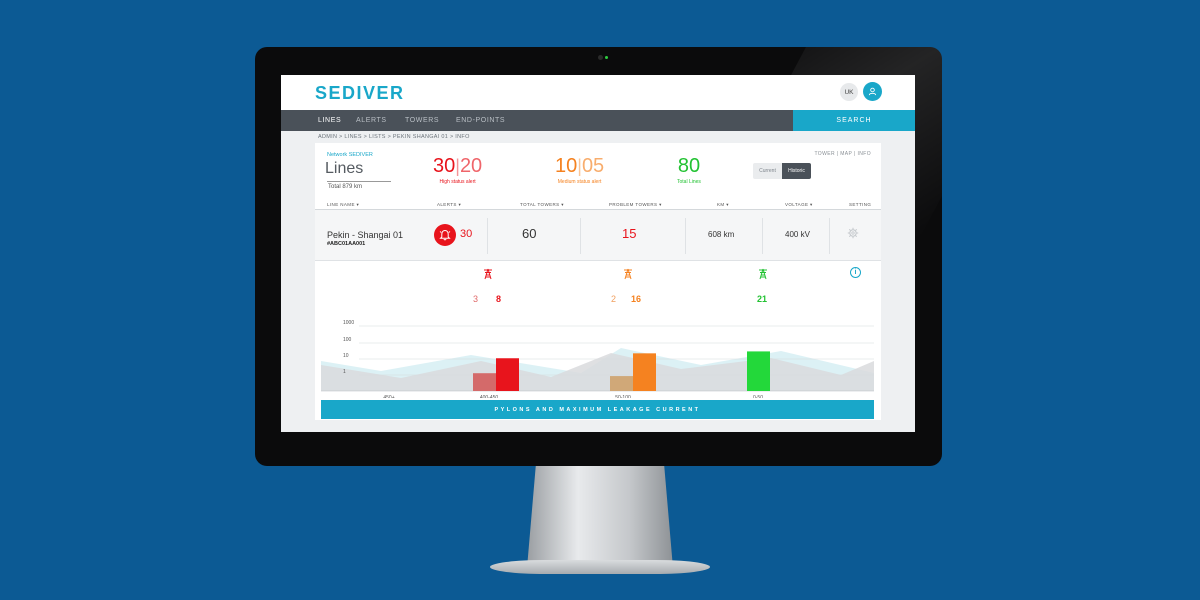  What do you see at coordinates (593, 166) in the screenshot?
I see `medium-alerts-secondary: 05` at bounding box center [593, 166].